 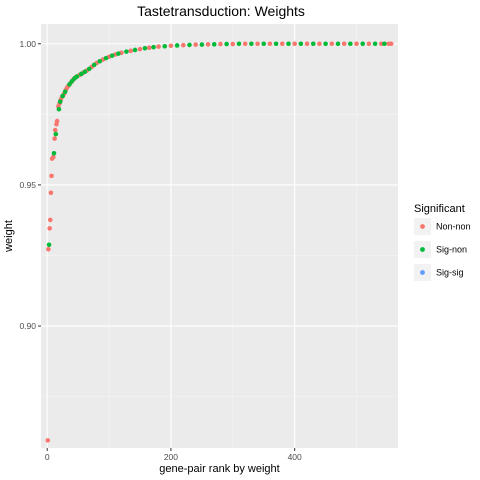 I want to click on y-tick-label: 0.90, so click(x=27, y=326).